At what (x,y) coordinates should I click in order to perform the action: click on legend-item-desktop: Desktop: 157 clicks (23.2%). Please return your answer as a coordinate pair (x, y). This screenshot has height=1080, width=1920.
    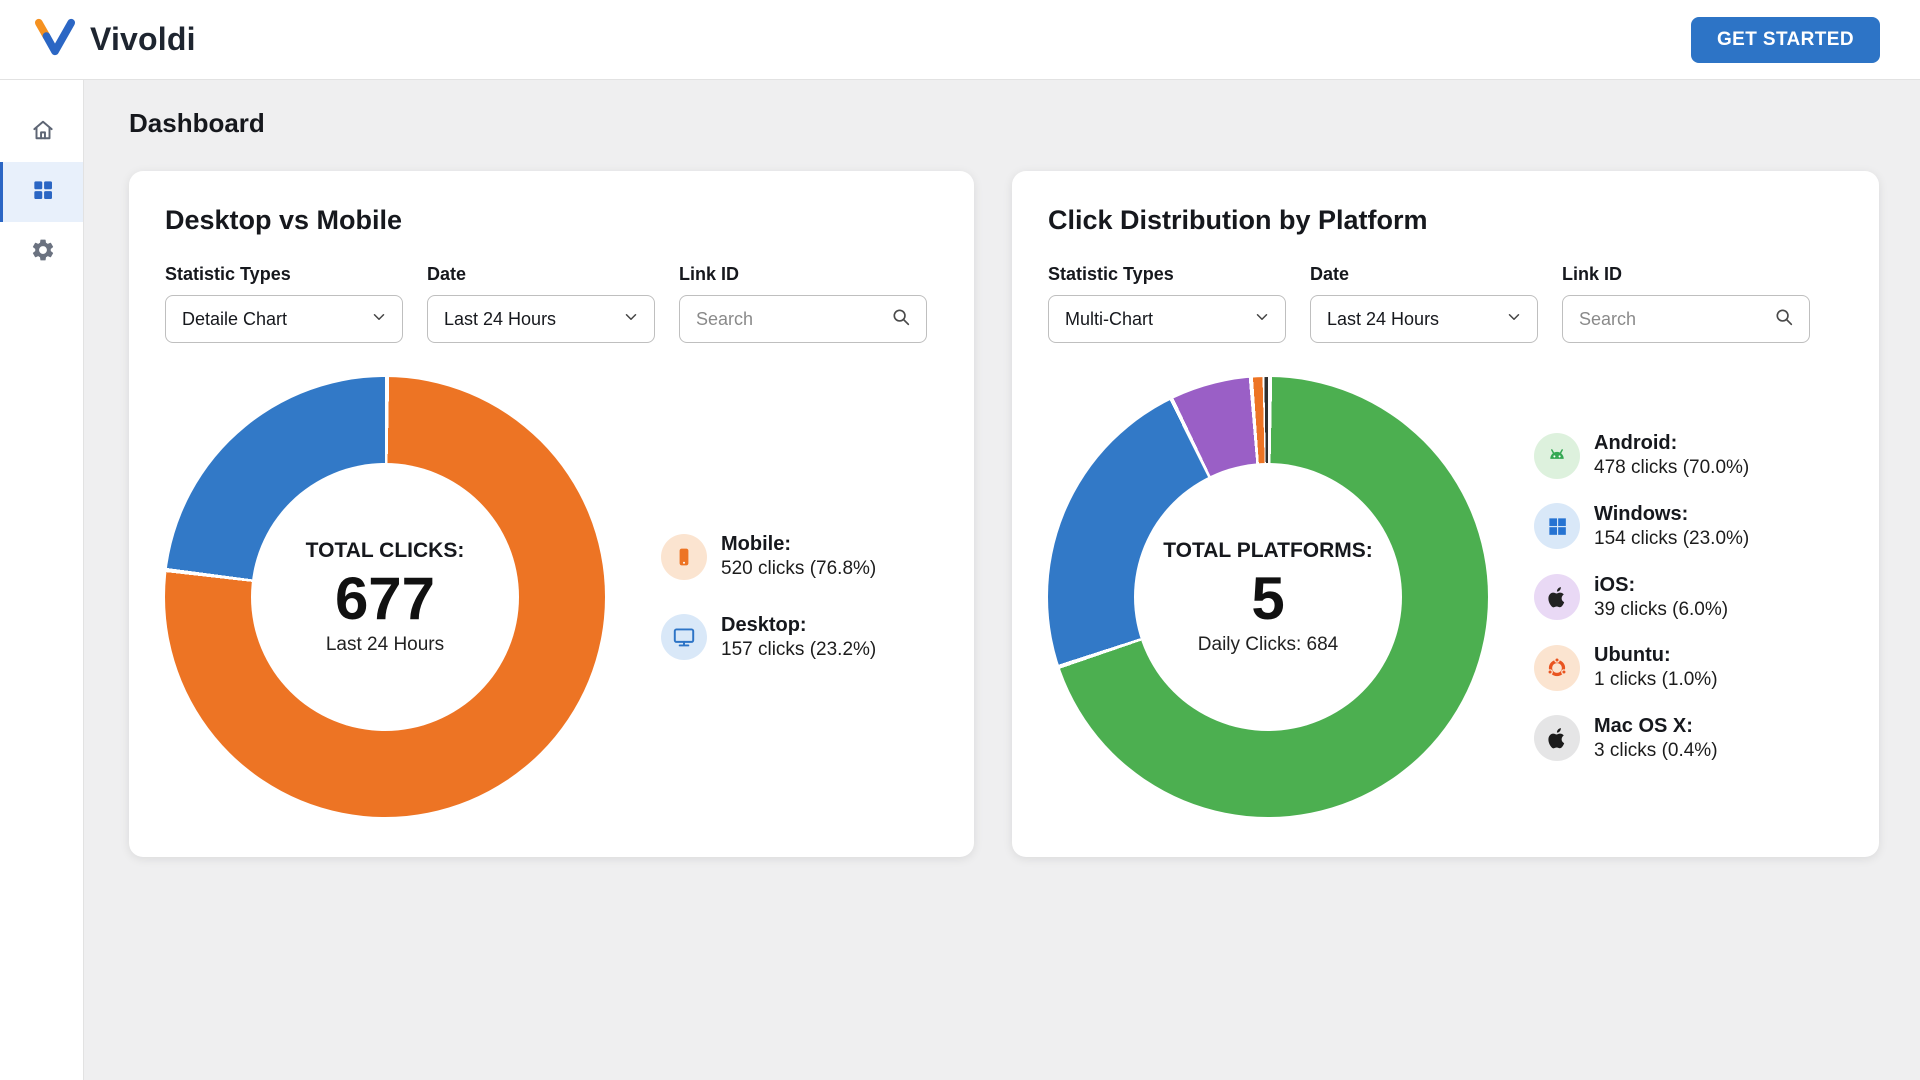
    Looking at the image, I should click on (768, 637).